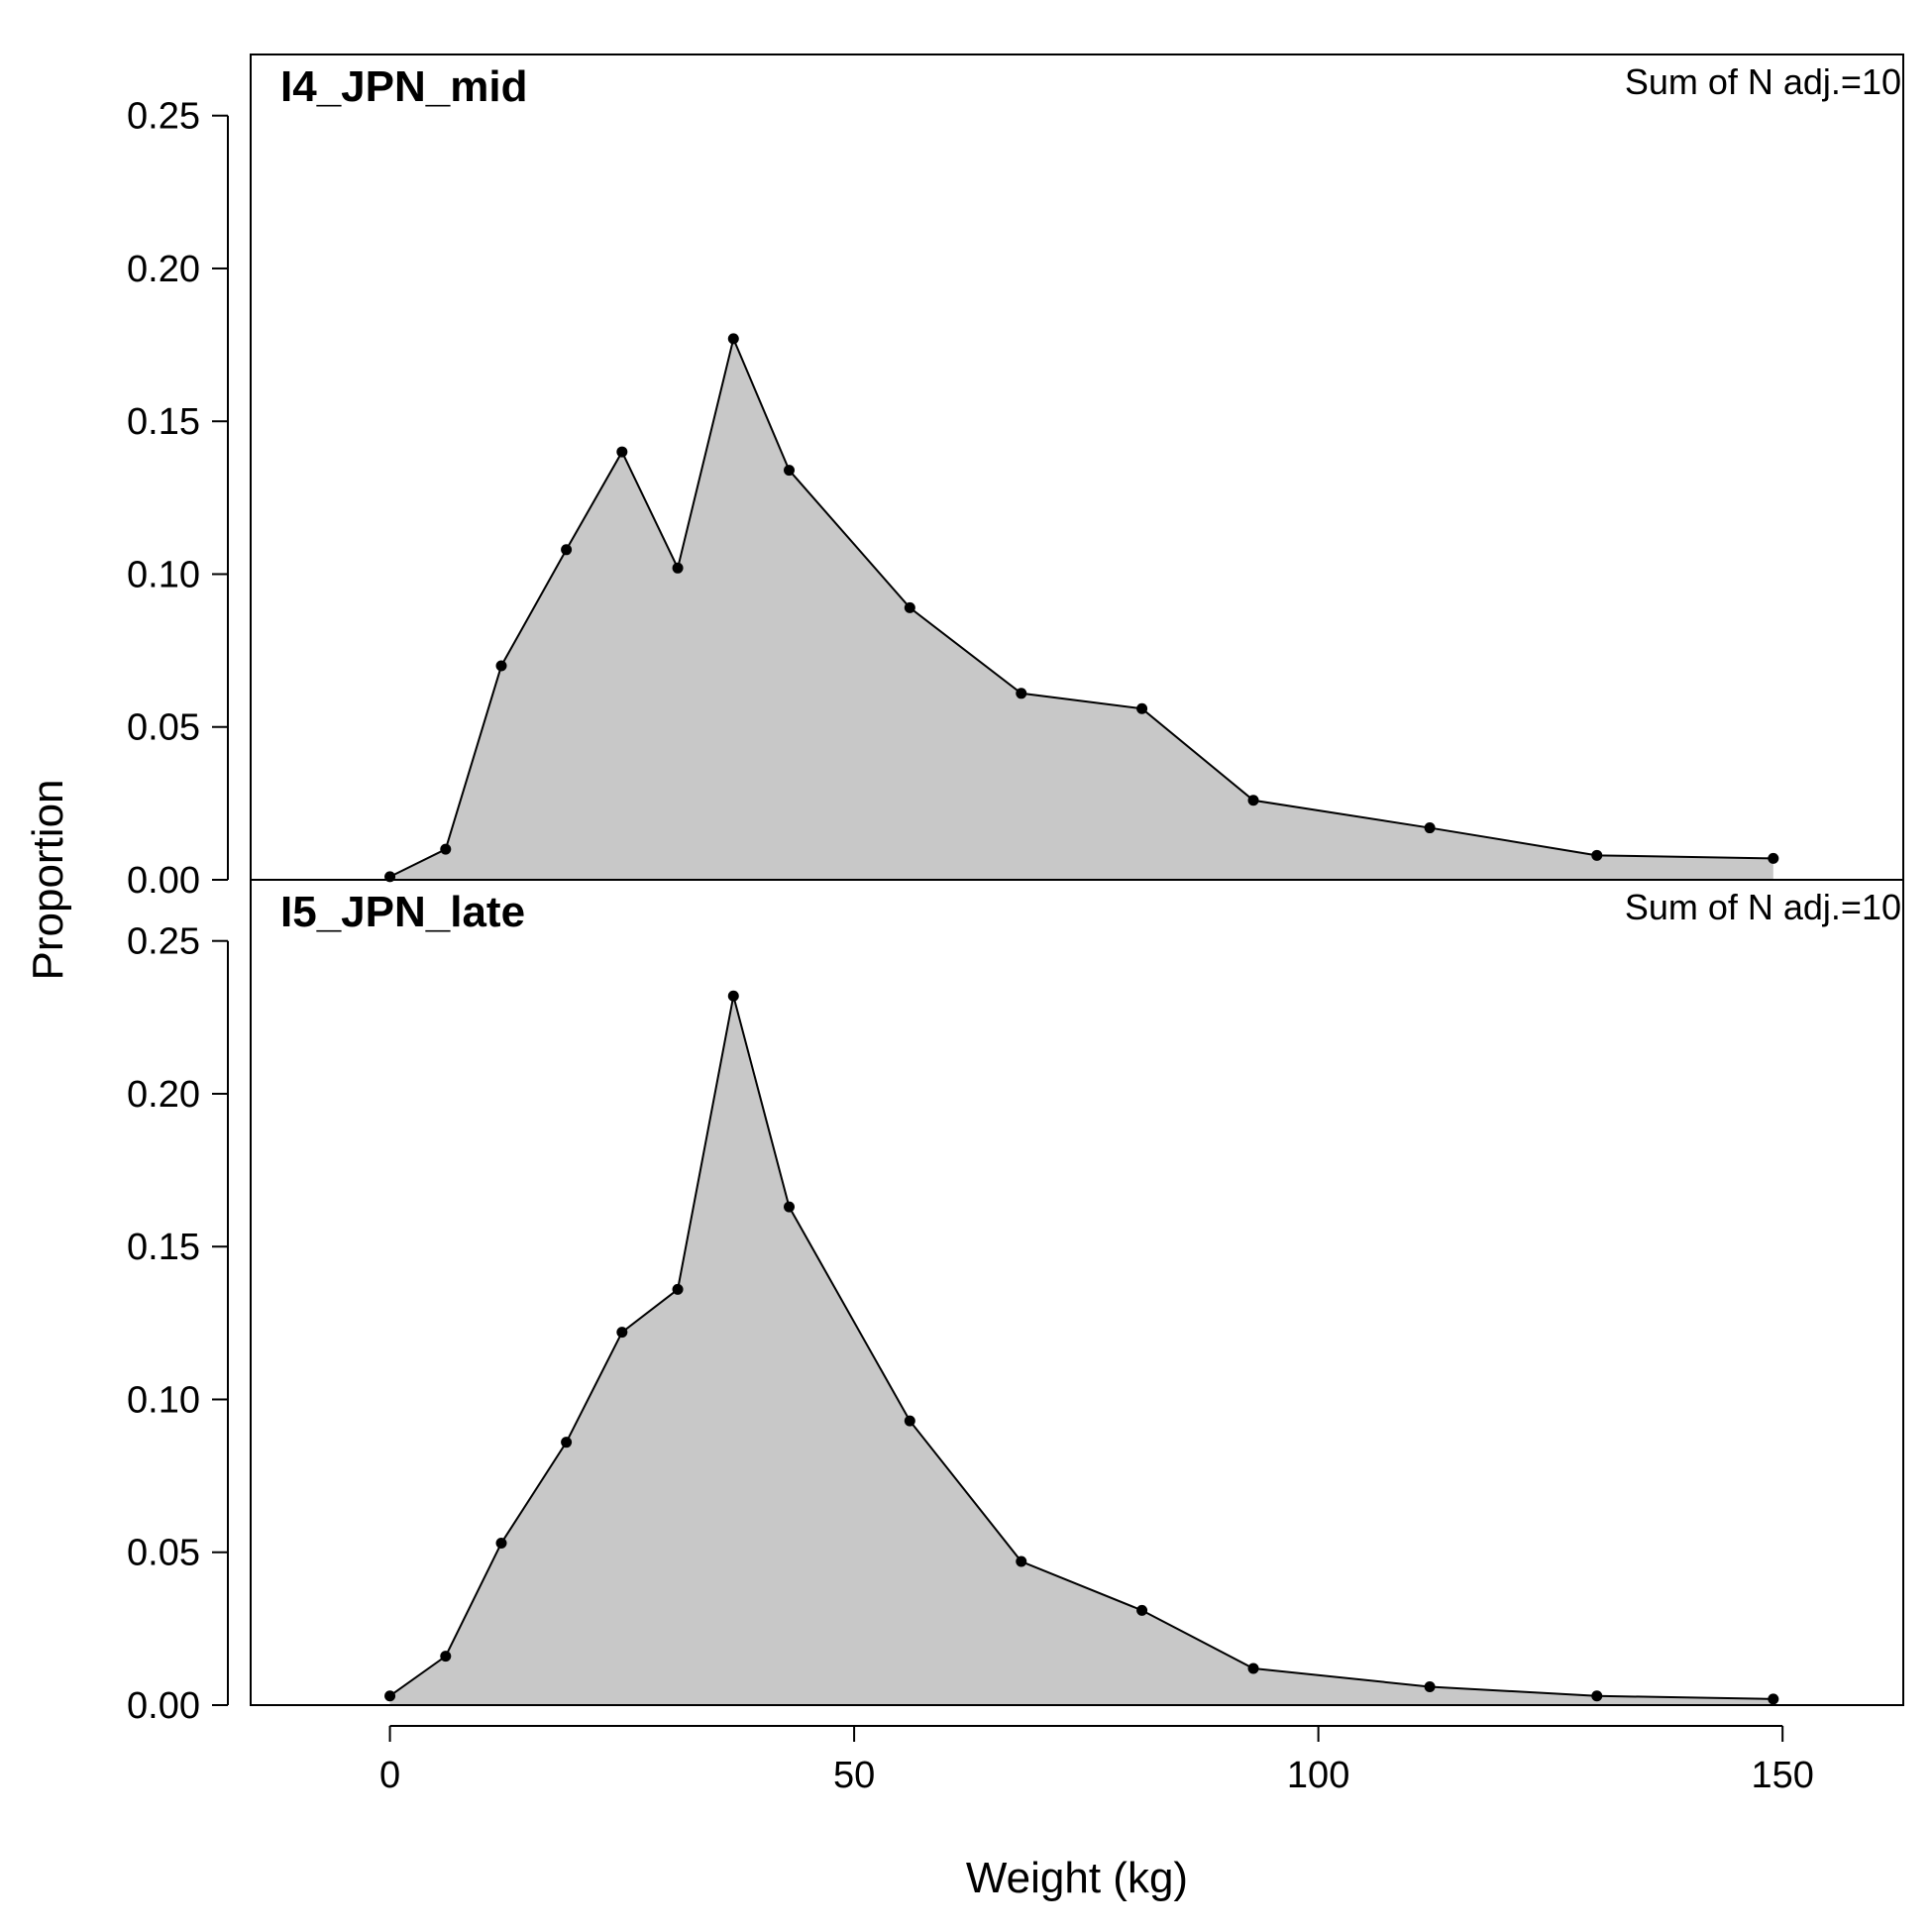 The height and width of the screenshot is (1932, 1932). I want to click on x-tick-label: 0, so click(389, 1775).